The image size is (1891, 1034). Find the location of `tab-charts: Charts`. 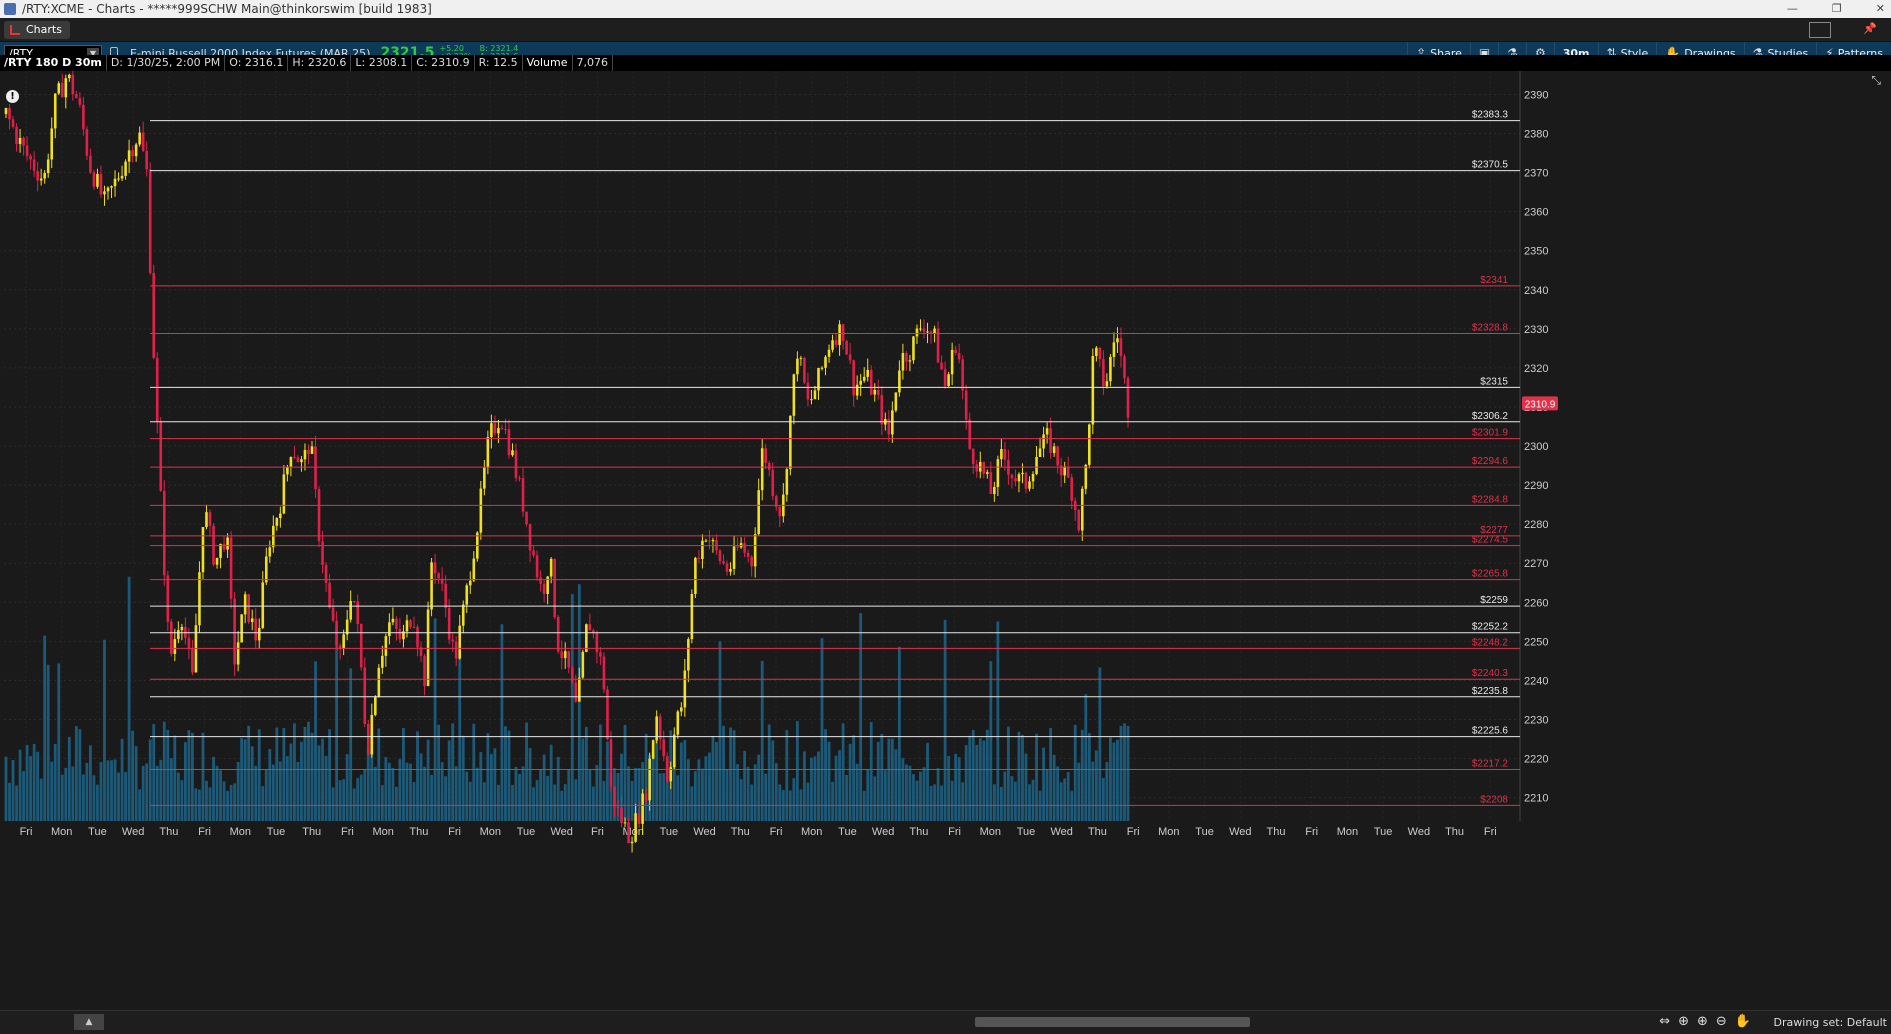

tab-charts: Charts is located at coordinates (37, 30).